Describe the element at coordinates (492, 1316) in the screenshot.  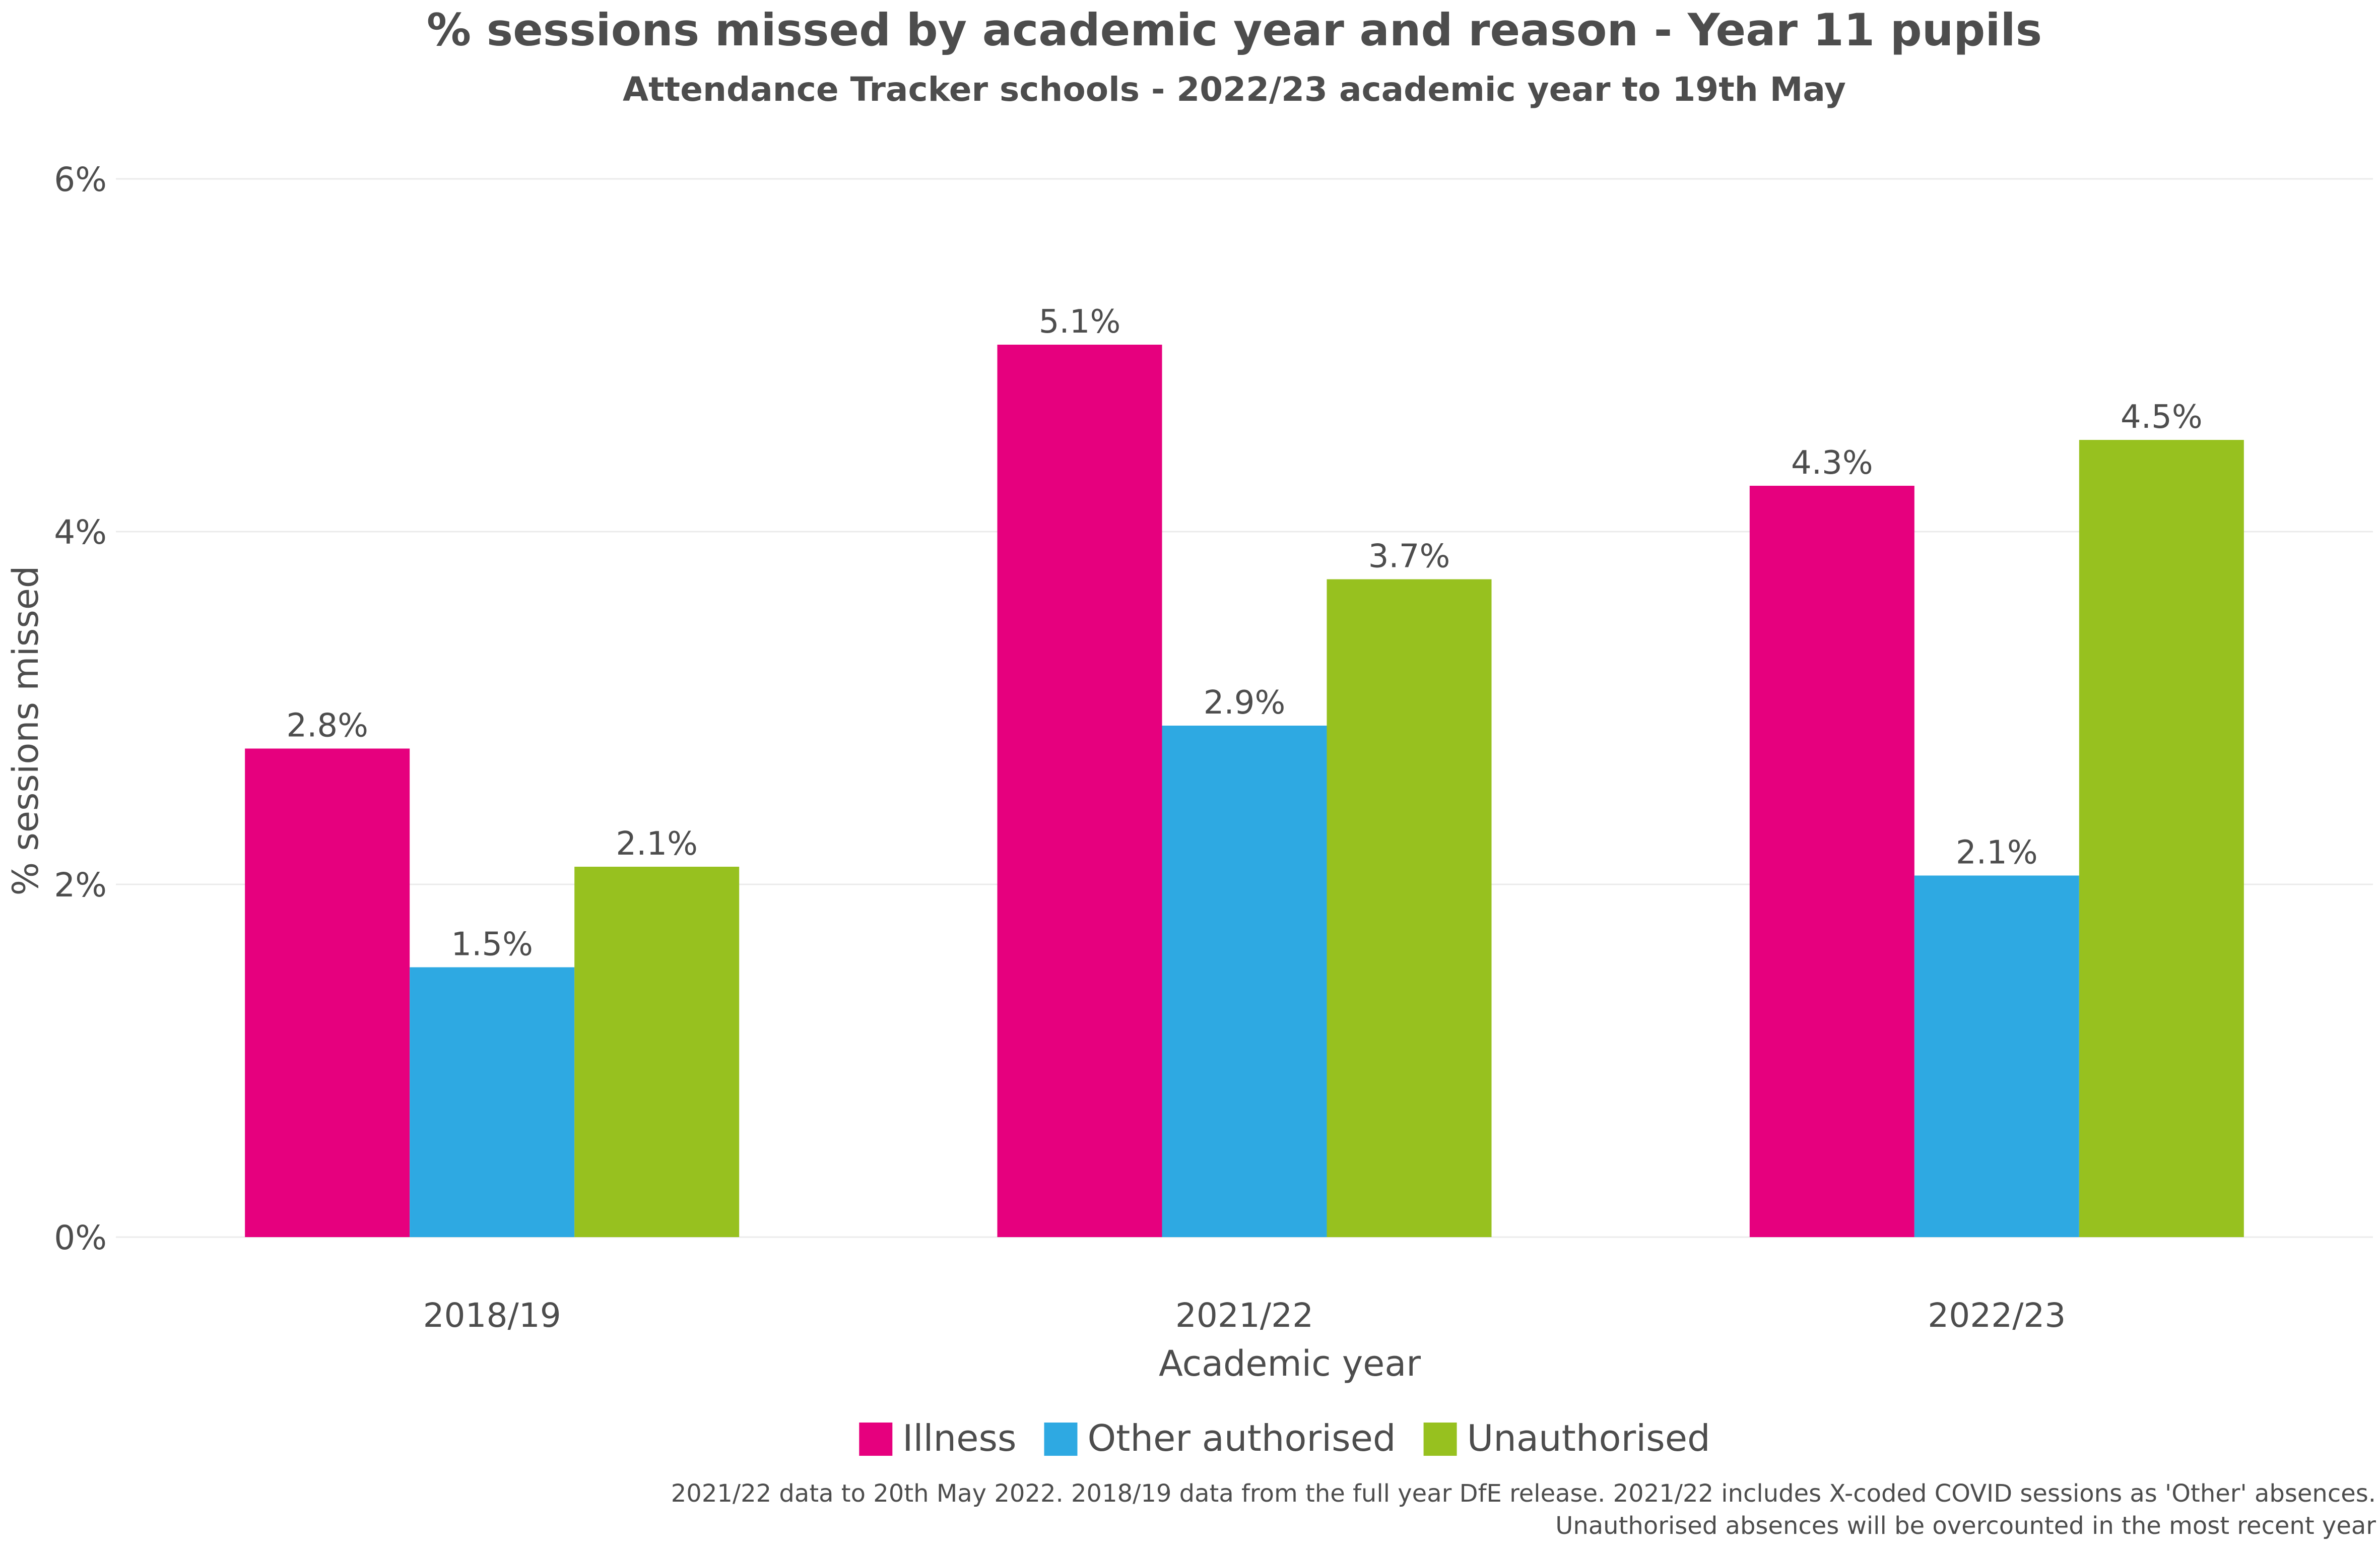
I see `x-tick-label: 2018/19` at that location.